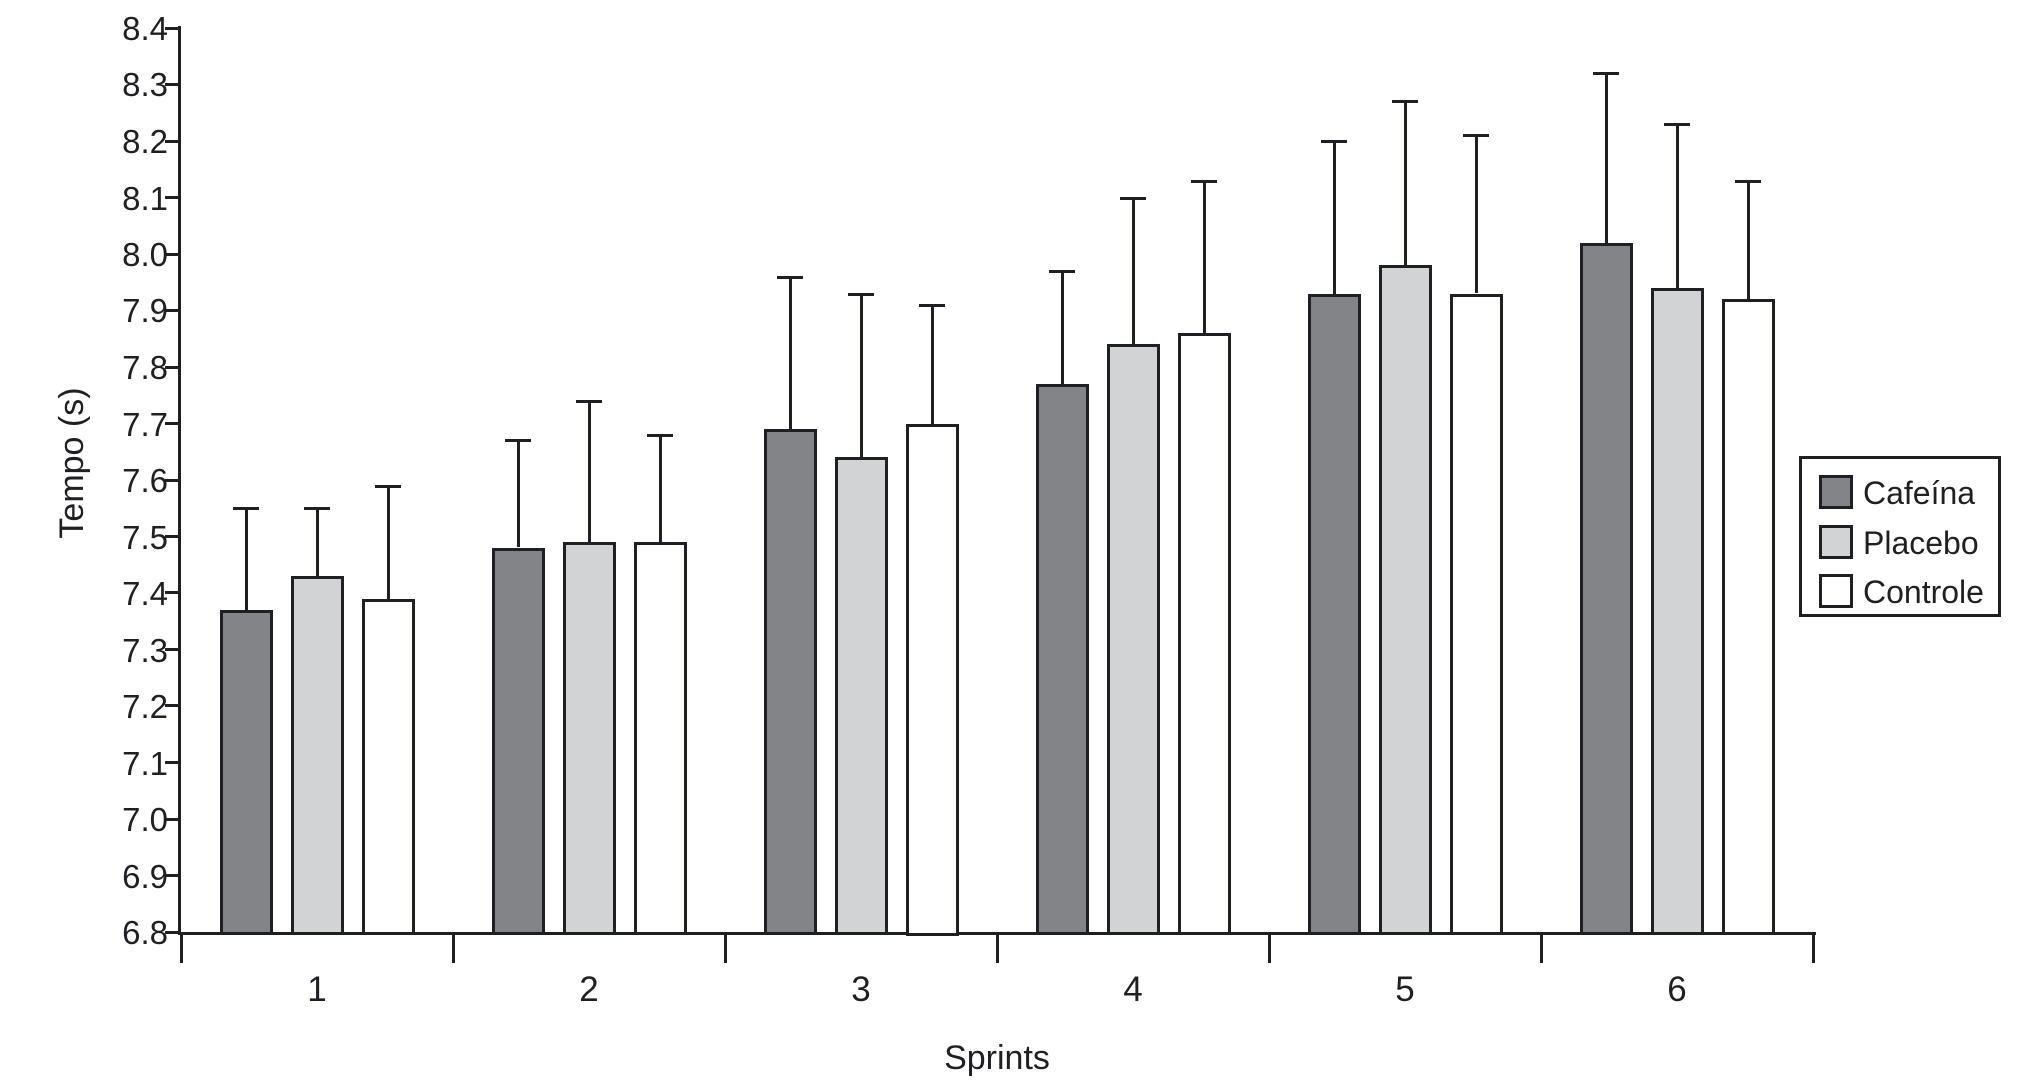  I want to click on x-axis-line, so click(997, 933).